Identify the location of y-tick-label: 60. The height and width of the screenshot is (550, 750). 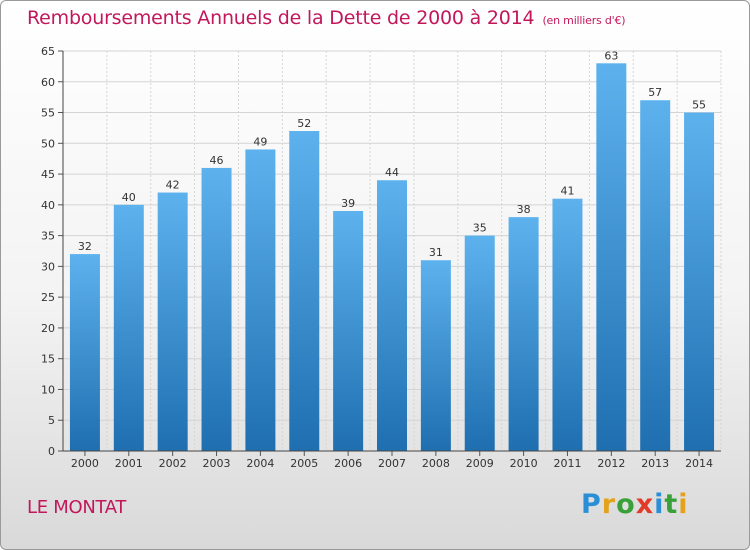
(48, 82).